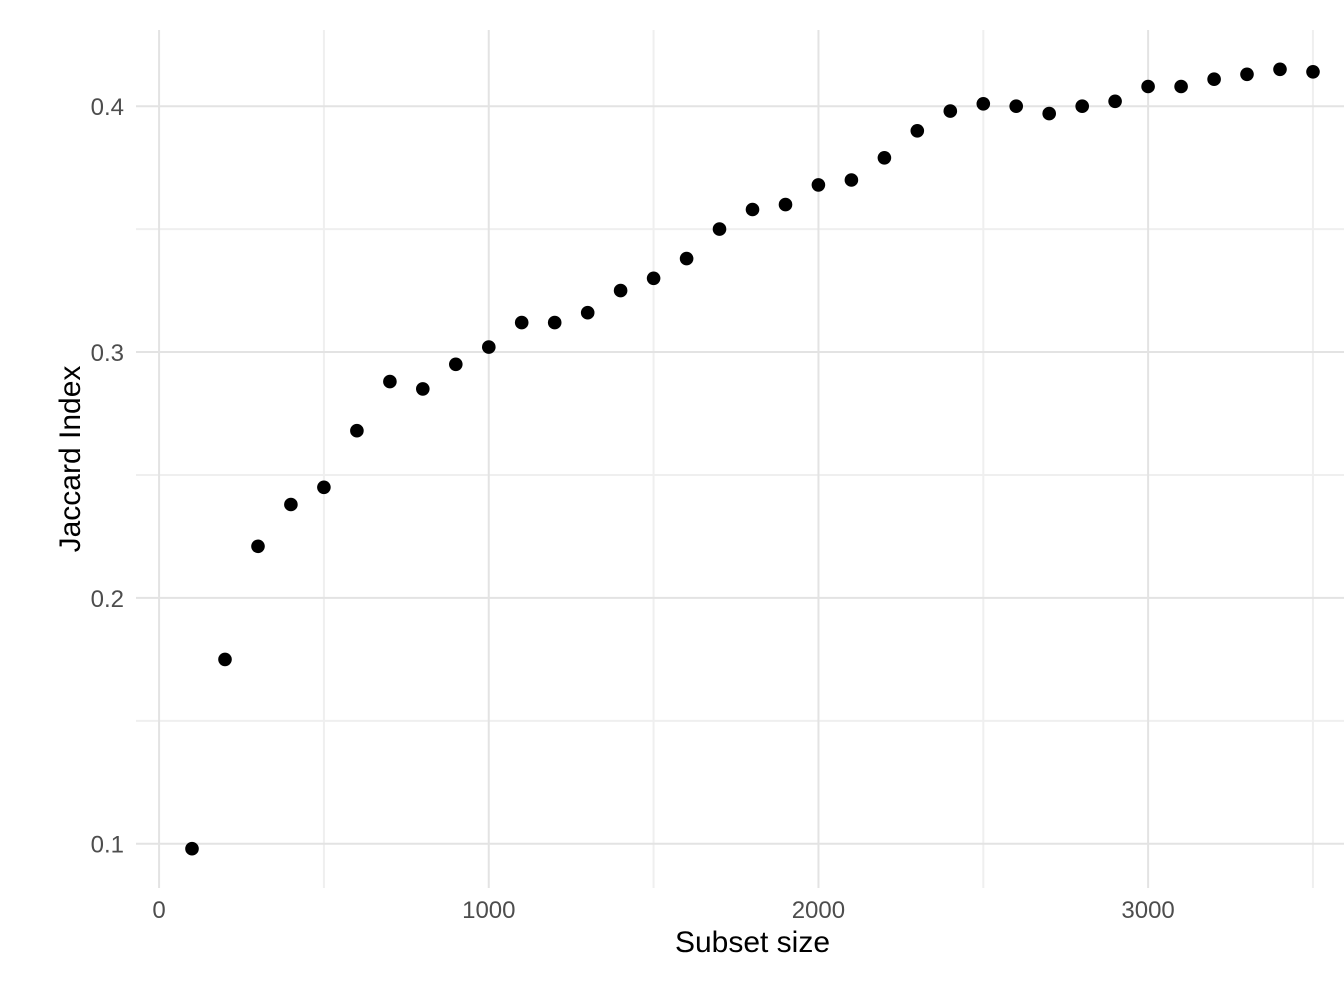  Describe the element at coordinates (107, 476) in the screenshot. I see `y-axis-tick-labels: 0.1 0.2 0.3 0.4` at that location.